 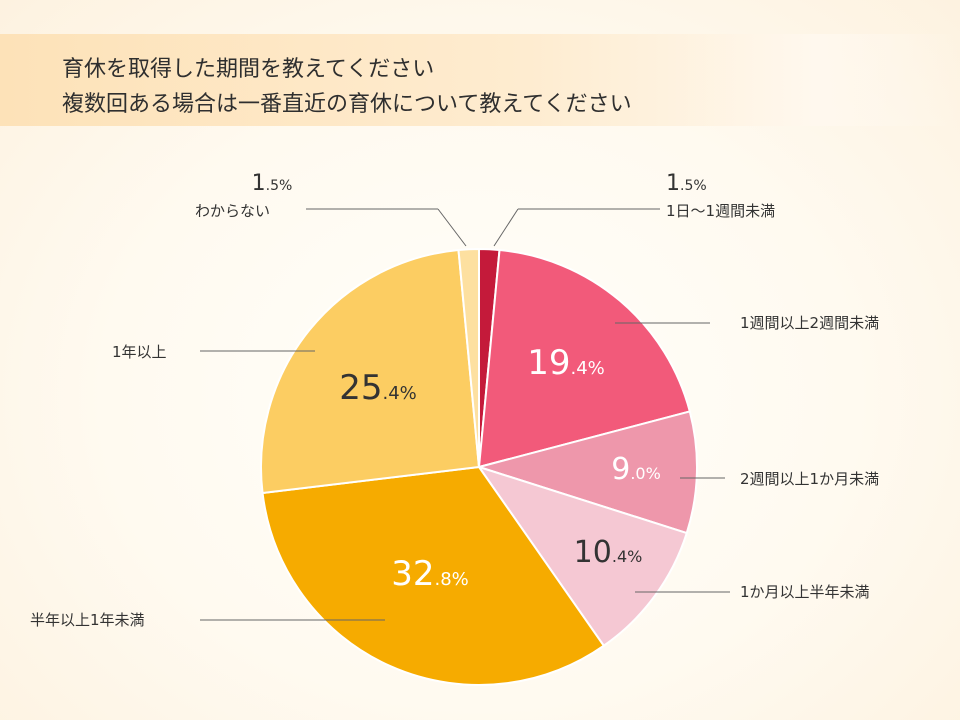 I want to click on slice-label-3: 2週間以上1か月未満, so click(x=809, y=479).